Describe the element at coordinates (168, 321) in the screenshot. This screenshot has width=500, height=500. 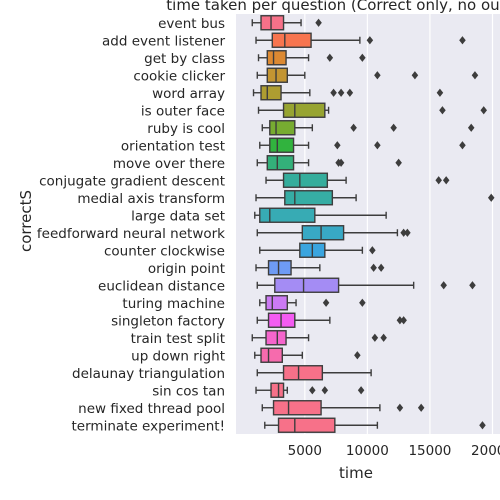
I see `y-tick-label: singleton factory` at that location.